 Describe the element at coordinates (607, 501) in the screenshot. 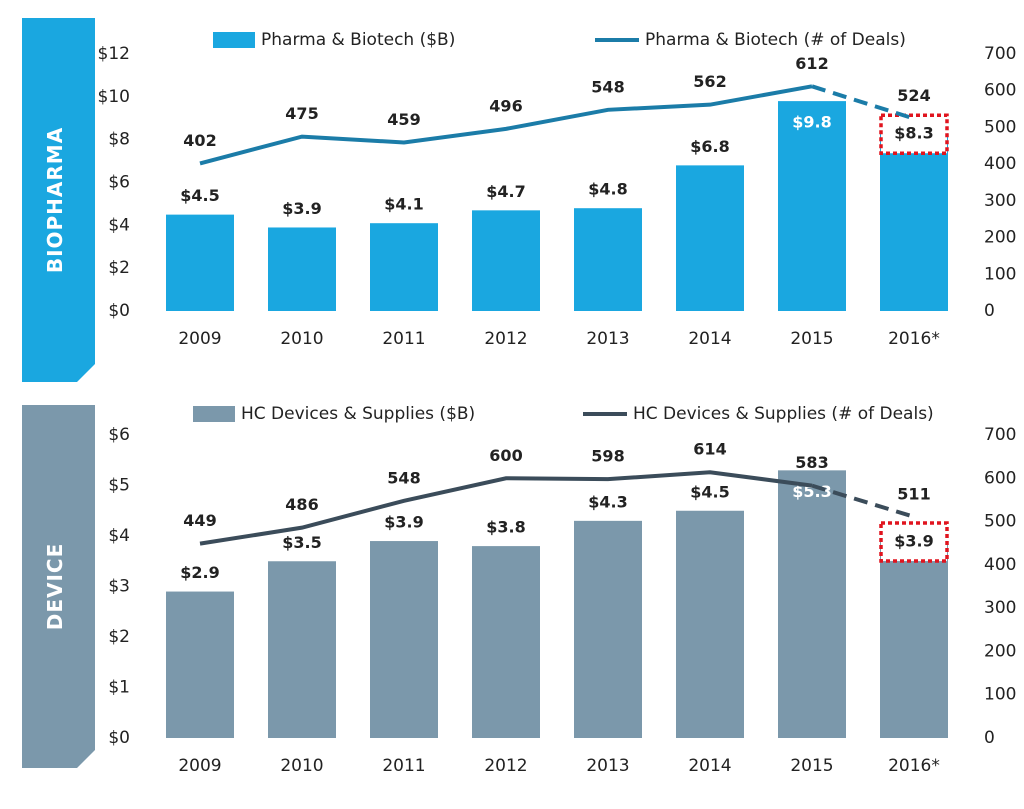

I see `bar-value-label: $4.3` at that location.